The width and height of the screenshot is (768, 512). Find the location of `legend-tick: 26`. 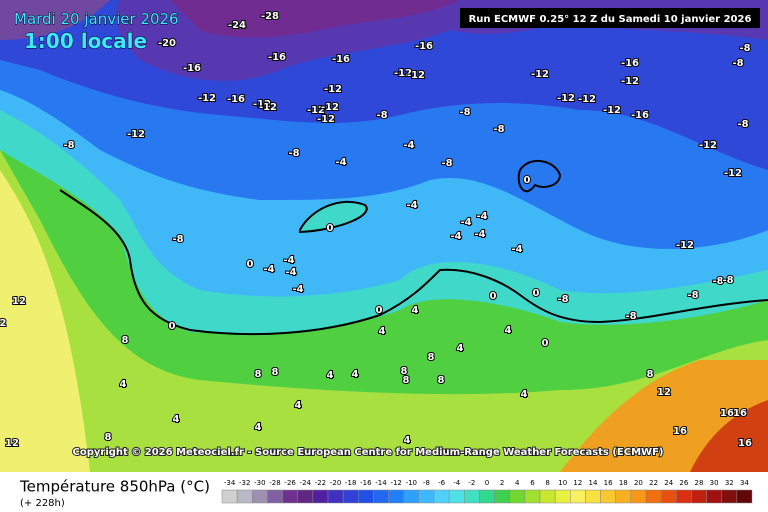

legend-tick: 26 is located at coordinates (683, 483).